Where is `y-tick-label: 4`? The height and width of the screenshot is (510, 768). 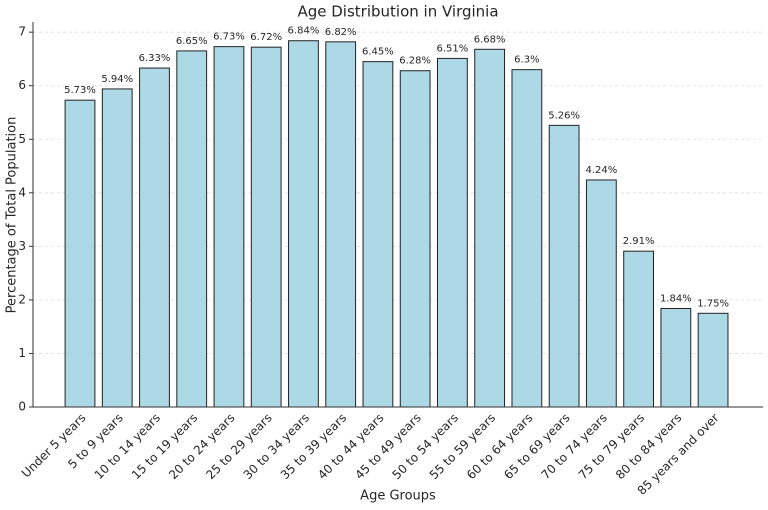 y-tick-label: 4 is located at coordinates (22, 192).